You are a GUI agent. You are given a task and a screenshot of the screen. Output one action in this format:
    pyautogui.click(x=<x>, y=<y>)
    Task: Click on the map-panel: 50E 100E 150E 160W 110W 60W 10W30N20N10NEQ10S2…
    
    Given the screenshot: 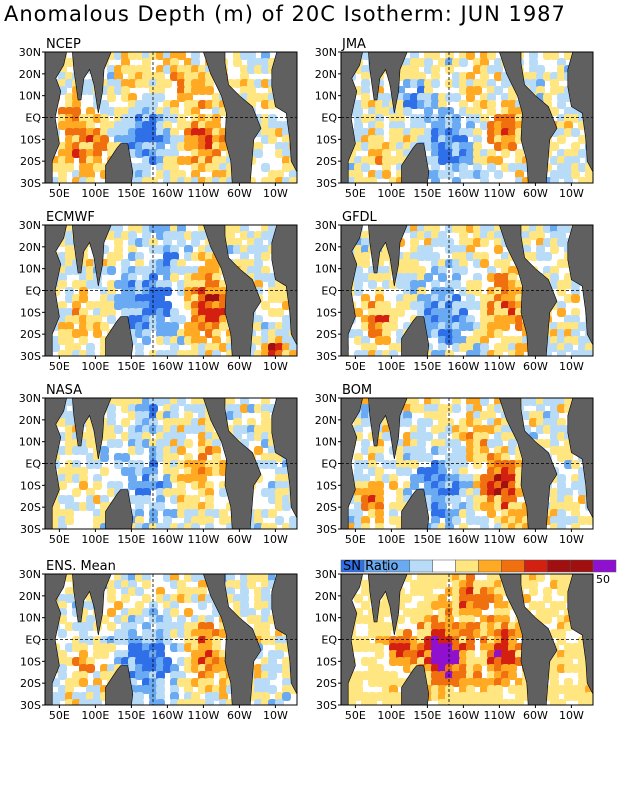 What is the action you would take?
    pyautogui.click(x=454, y=118)
    